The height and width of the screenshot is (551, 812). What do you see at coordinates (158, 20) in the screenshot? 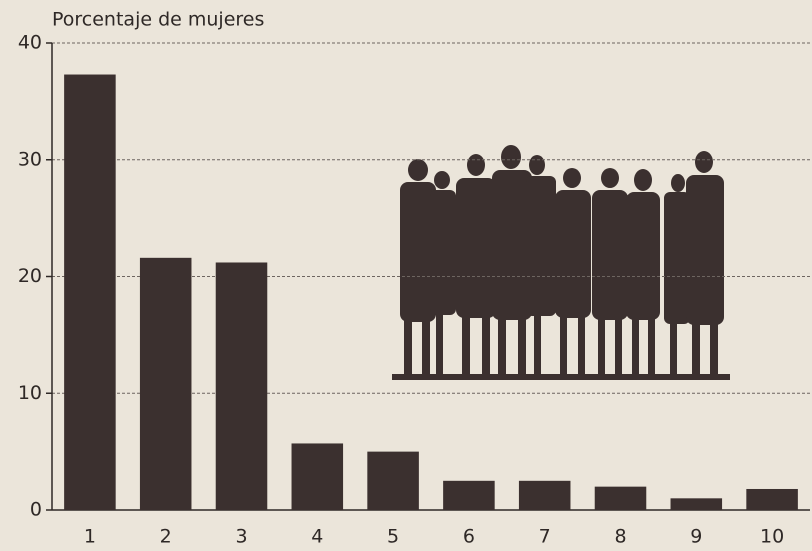
I see `y-axis-title: Porcentaje de mujeres` at bounding box center [158, 20].